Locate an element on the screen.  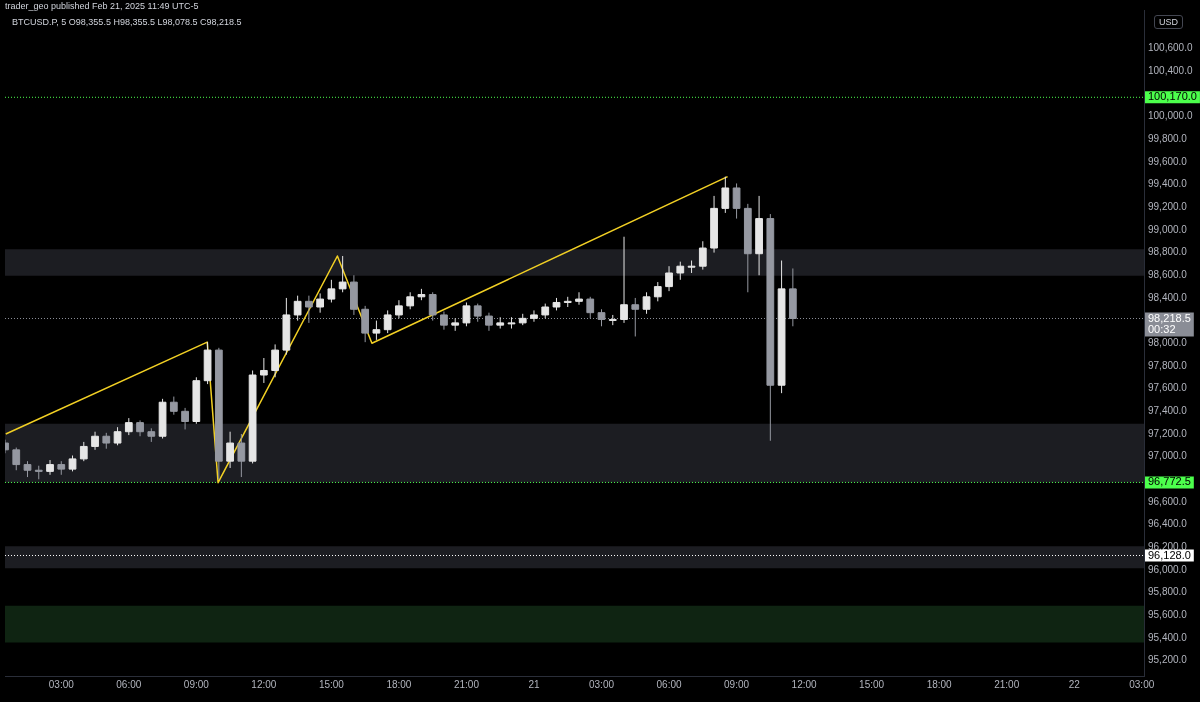
y-tick-label: 98,400.0 is located at coordinates (1168, 297).